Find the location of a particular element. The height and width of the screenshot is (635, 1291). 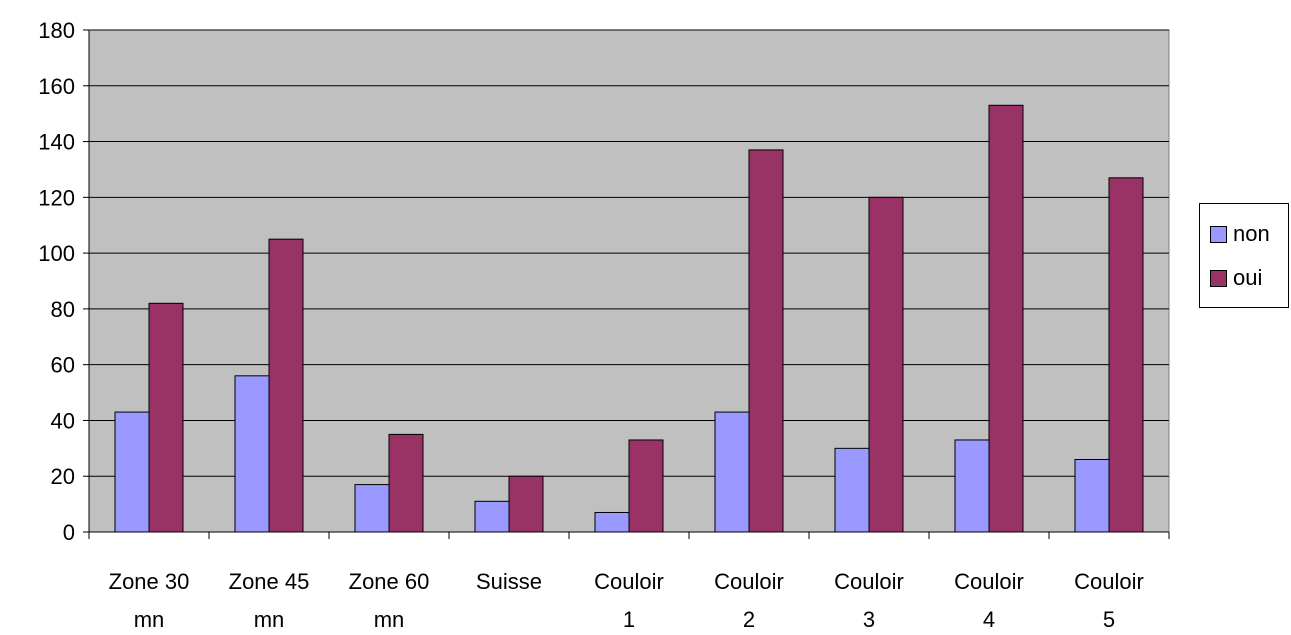

x-category-label: 3 is located at coordinates (869, 619).